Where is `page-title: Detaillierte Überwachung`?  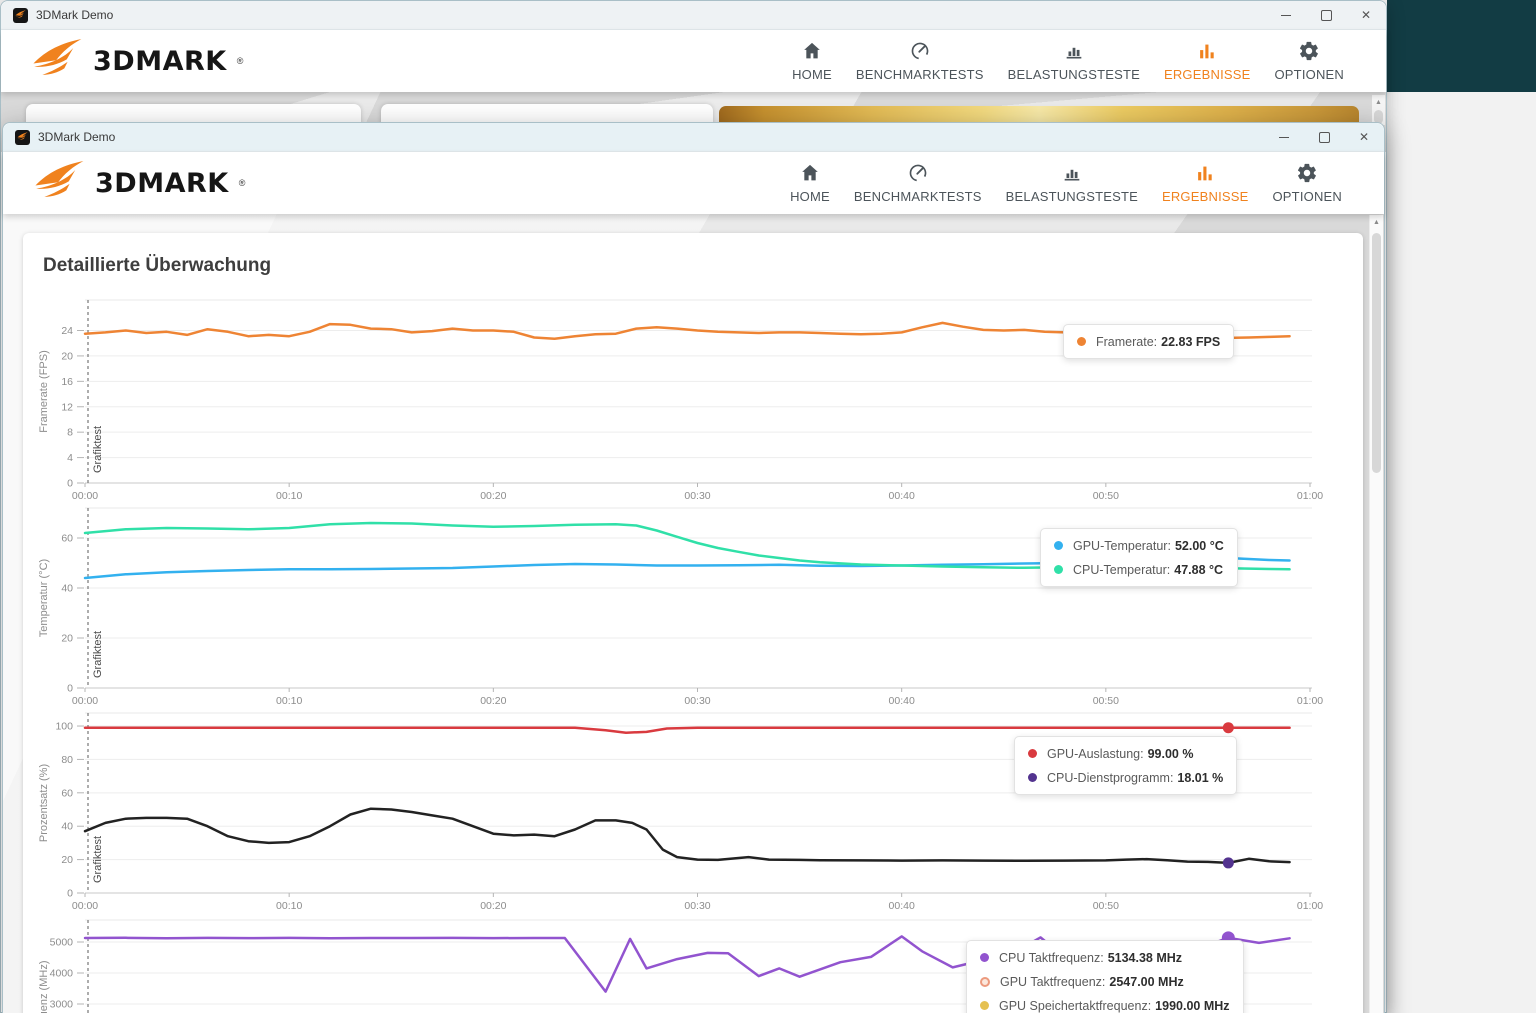 page-title: Detaillierte Überwachung is located at coordinates (157, 265).